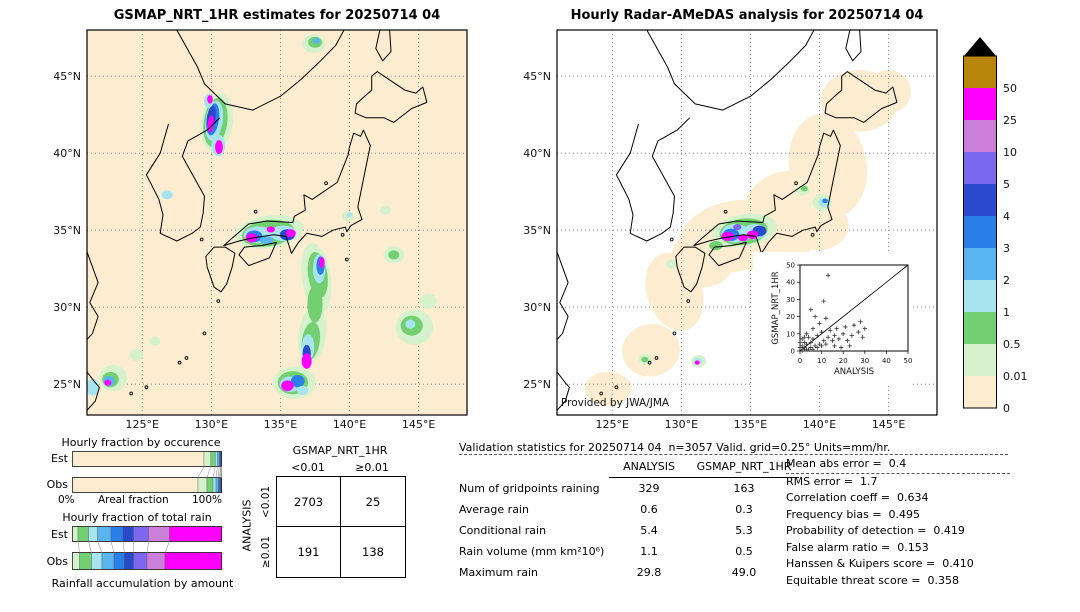 The height and width of the screenshot is (612, 1080). What do you see at coordinates (649, 488) in the screenshot?
I see `stats-value-analysis: 329` at bounding box center [649, 488].